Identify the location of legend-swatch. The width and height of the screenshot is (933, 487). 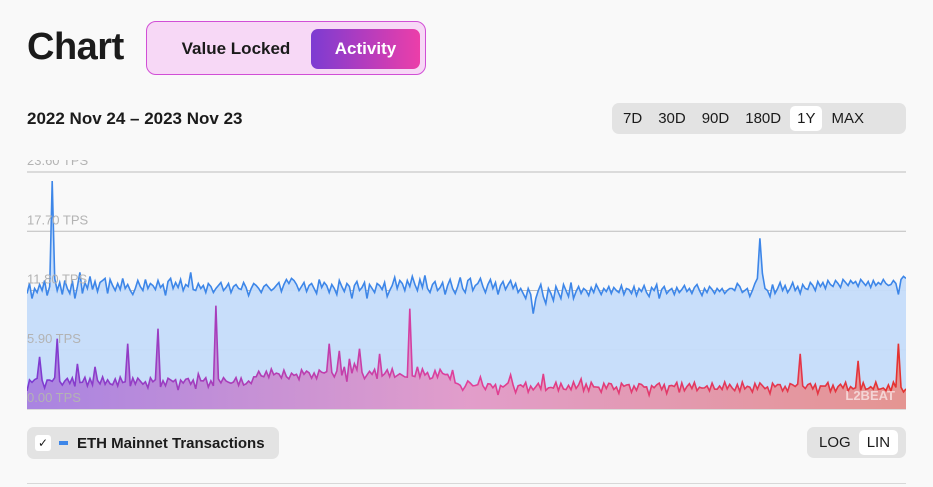
(63, 443).